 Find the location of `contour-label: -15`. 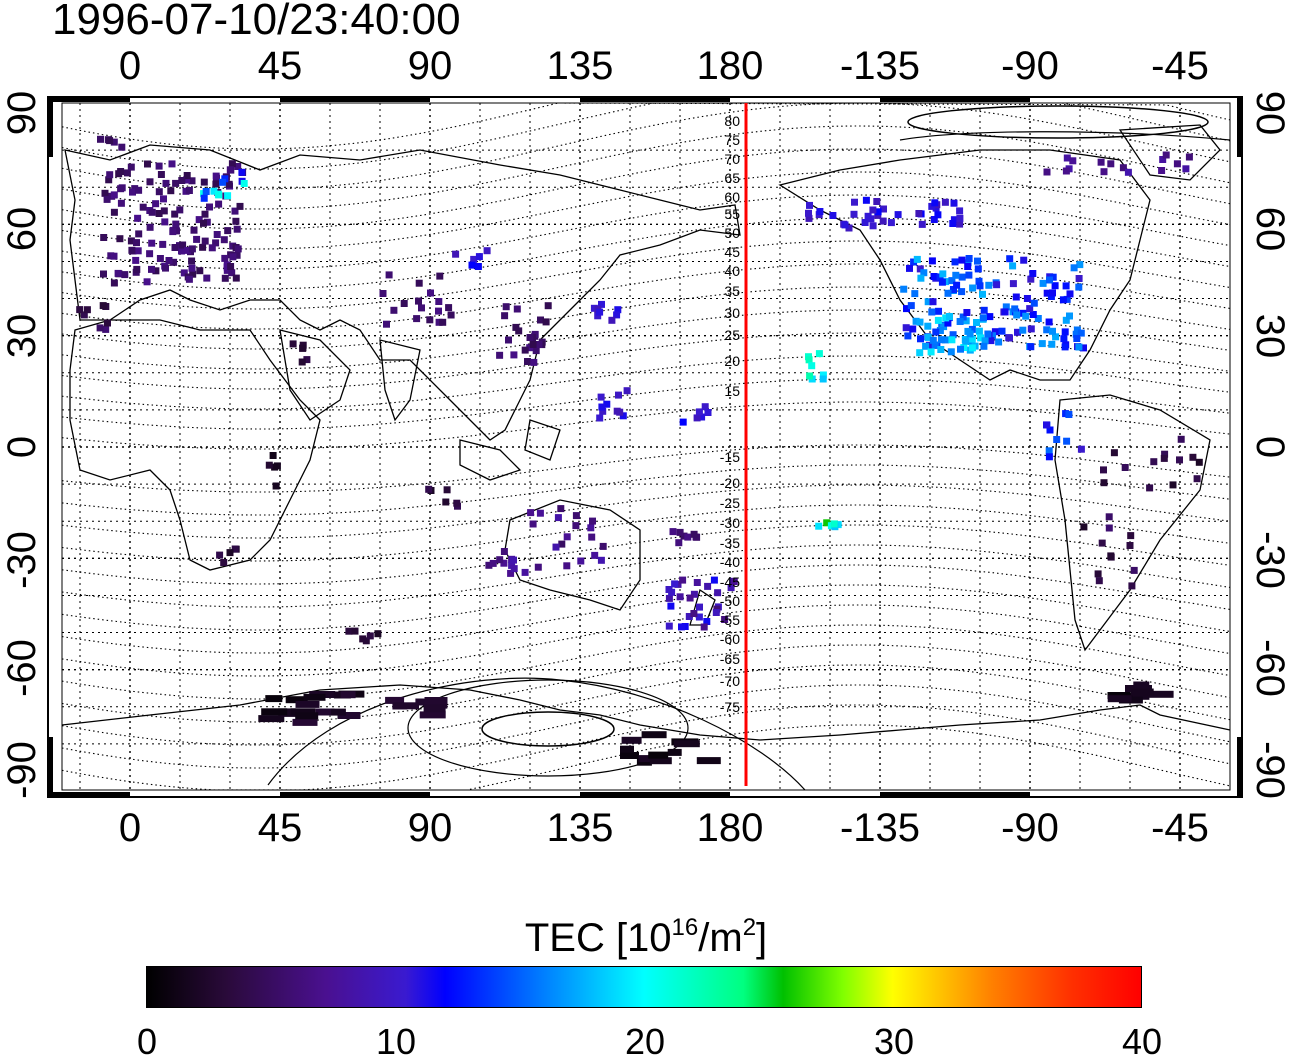

contour-label: -15 is located at coordinates (730, 457).